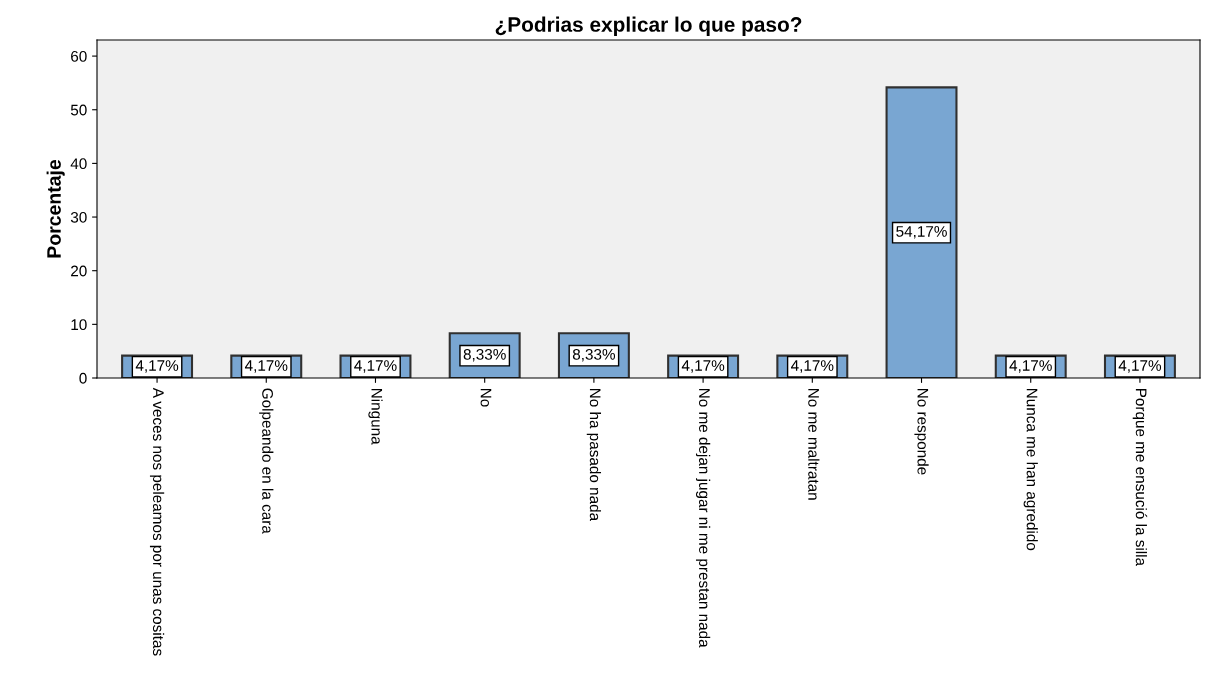  Describe the element at coordinates (1140, 477) in the screenshot. I see `x-tick-label: Porque me ensució la silla` at that location.